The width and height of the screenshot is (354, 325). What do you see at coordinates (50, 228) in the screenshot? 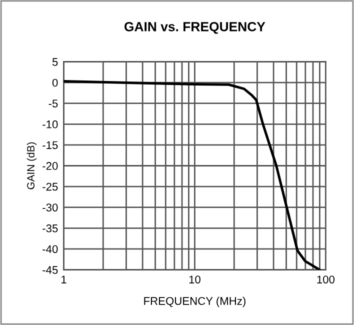
I see `y-tick-label: -35` at bounding box center [50, 228].